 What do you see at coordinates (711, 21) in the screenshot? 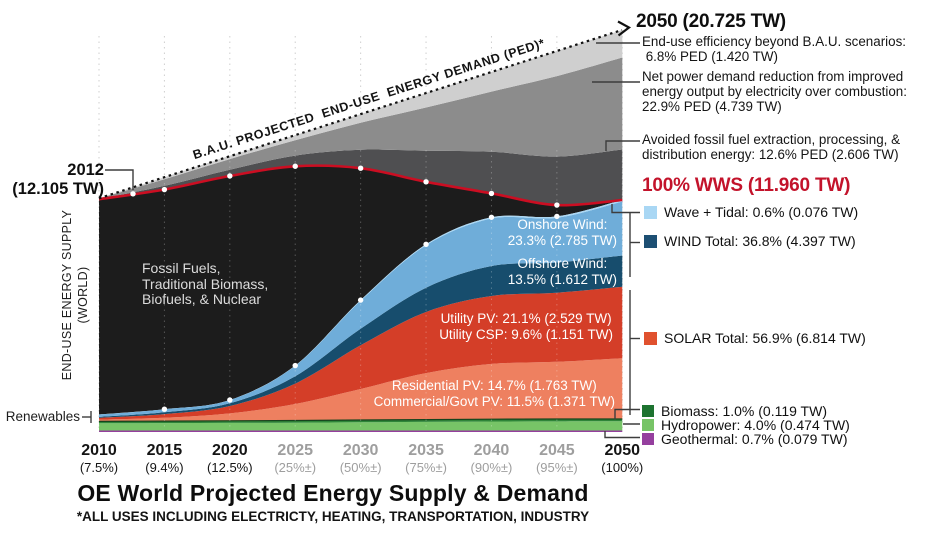
I see `marker-2050-label: 2050 (20.725 TW)` at bounding box center [711, 21].